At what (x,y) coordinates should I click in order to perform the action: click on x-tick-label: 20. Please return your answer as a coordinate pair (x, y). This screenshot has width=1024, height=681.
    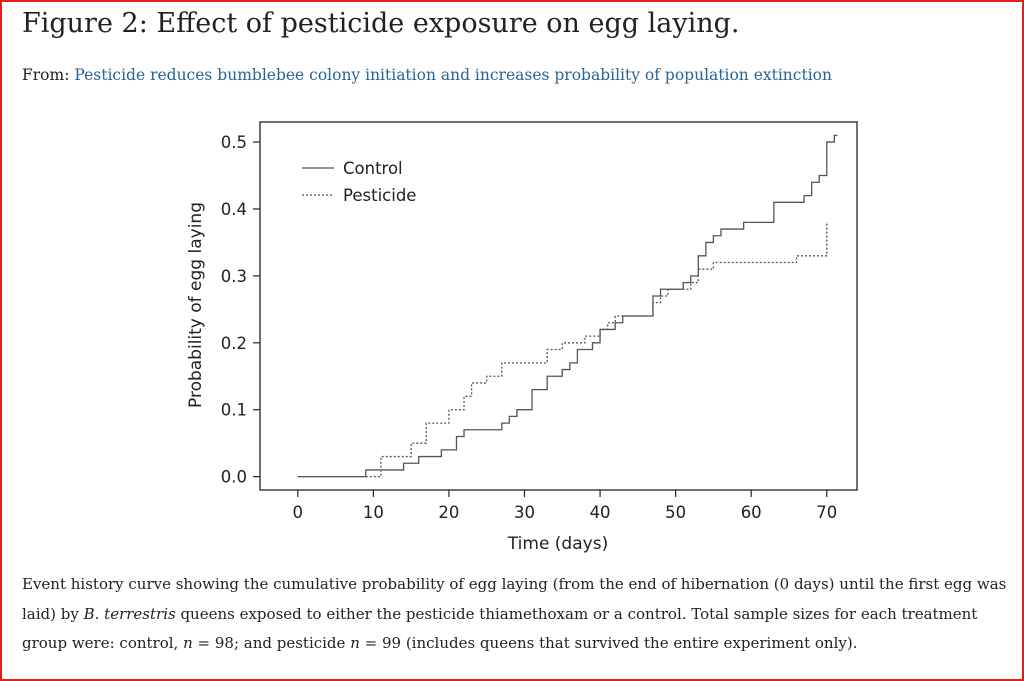
    Looking at the image, I should click on (448, 512).